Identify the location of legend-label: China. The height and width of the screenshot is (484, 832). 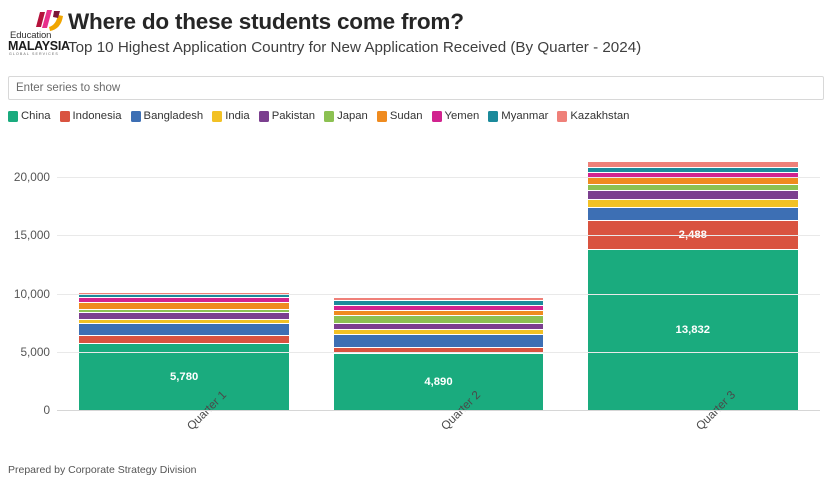
(36, 116).